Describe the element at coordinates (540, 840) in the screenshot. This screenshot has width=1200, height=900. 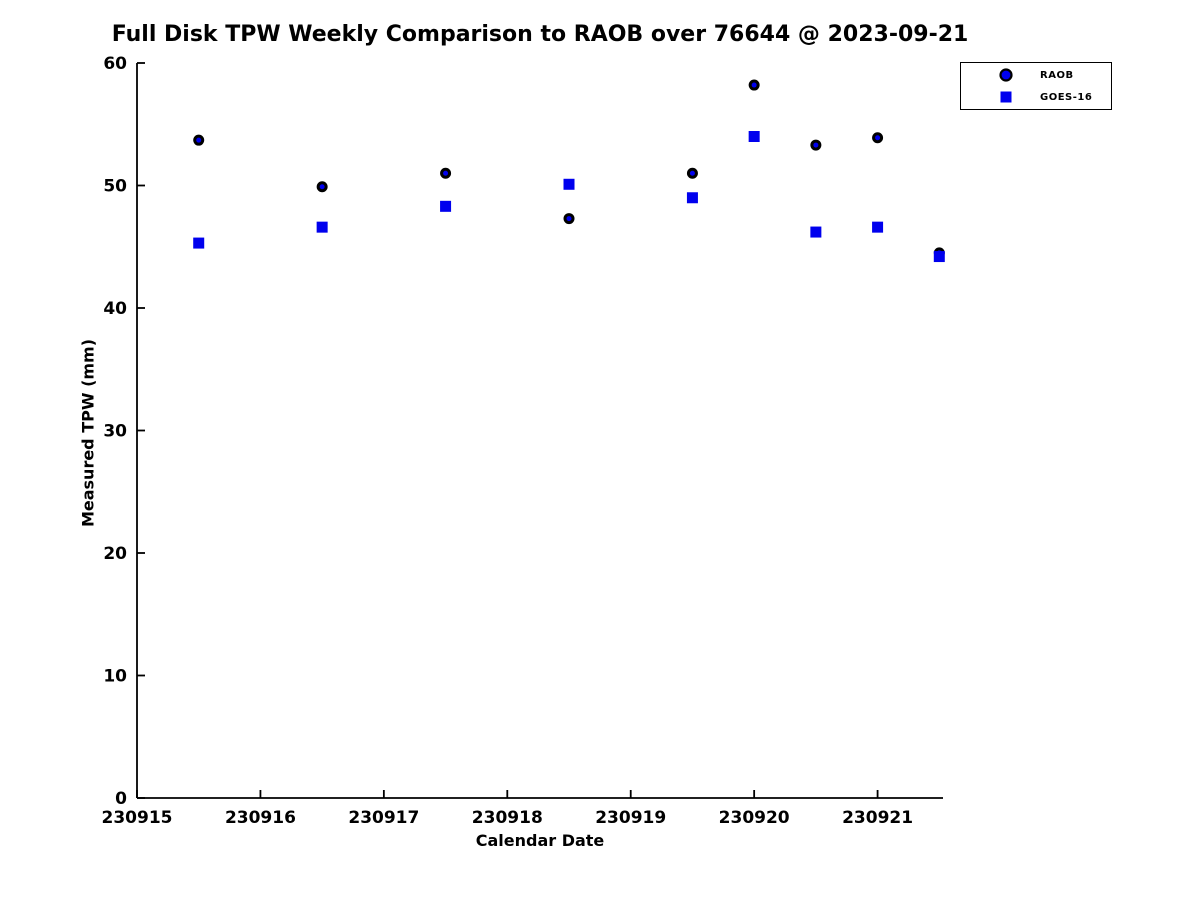
I see `x-axis-label: Calendar Date` at that location.